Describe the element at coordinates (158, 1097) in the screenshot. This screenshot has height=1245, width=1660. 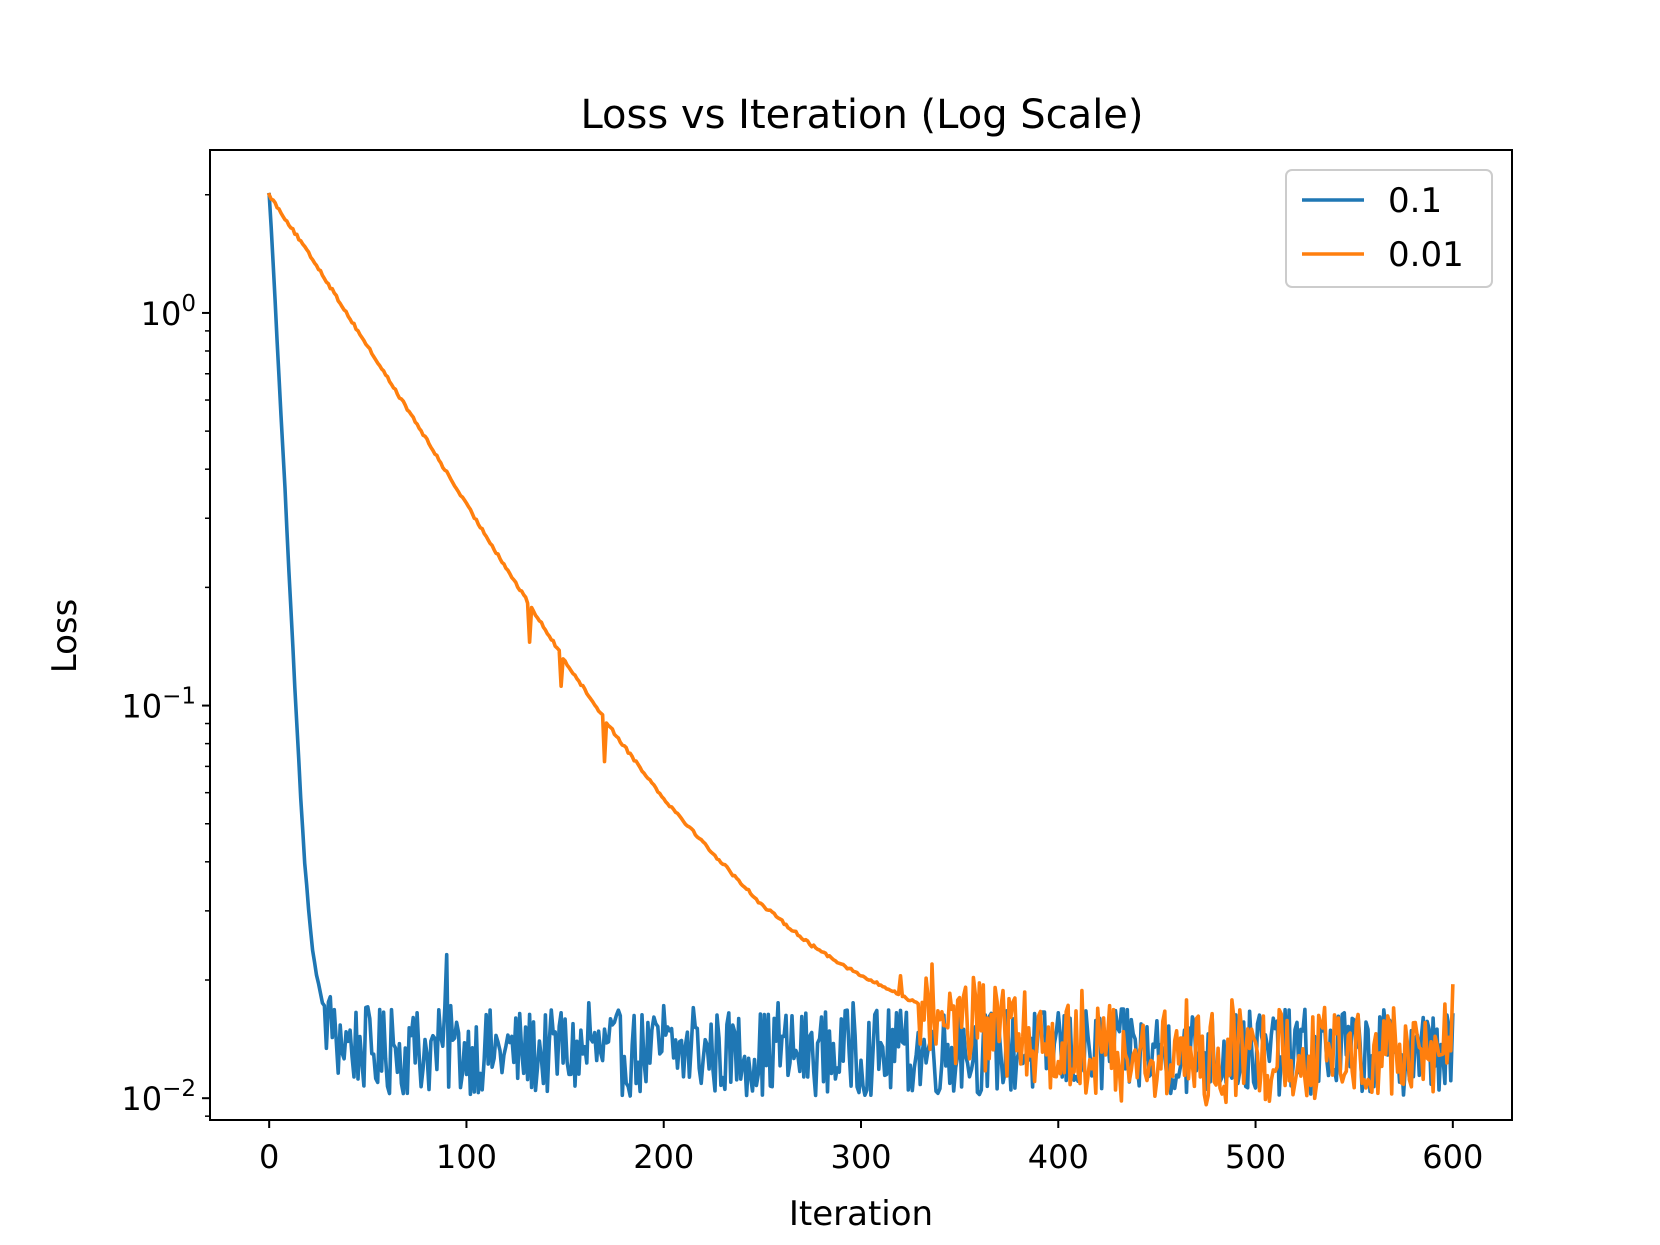
I see `y-tick-label: 10⁻²` at that location.